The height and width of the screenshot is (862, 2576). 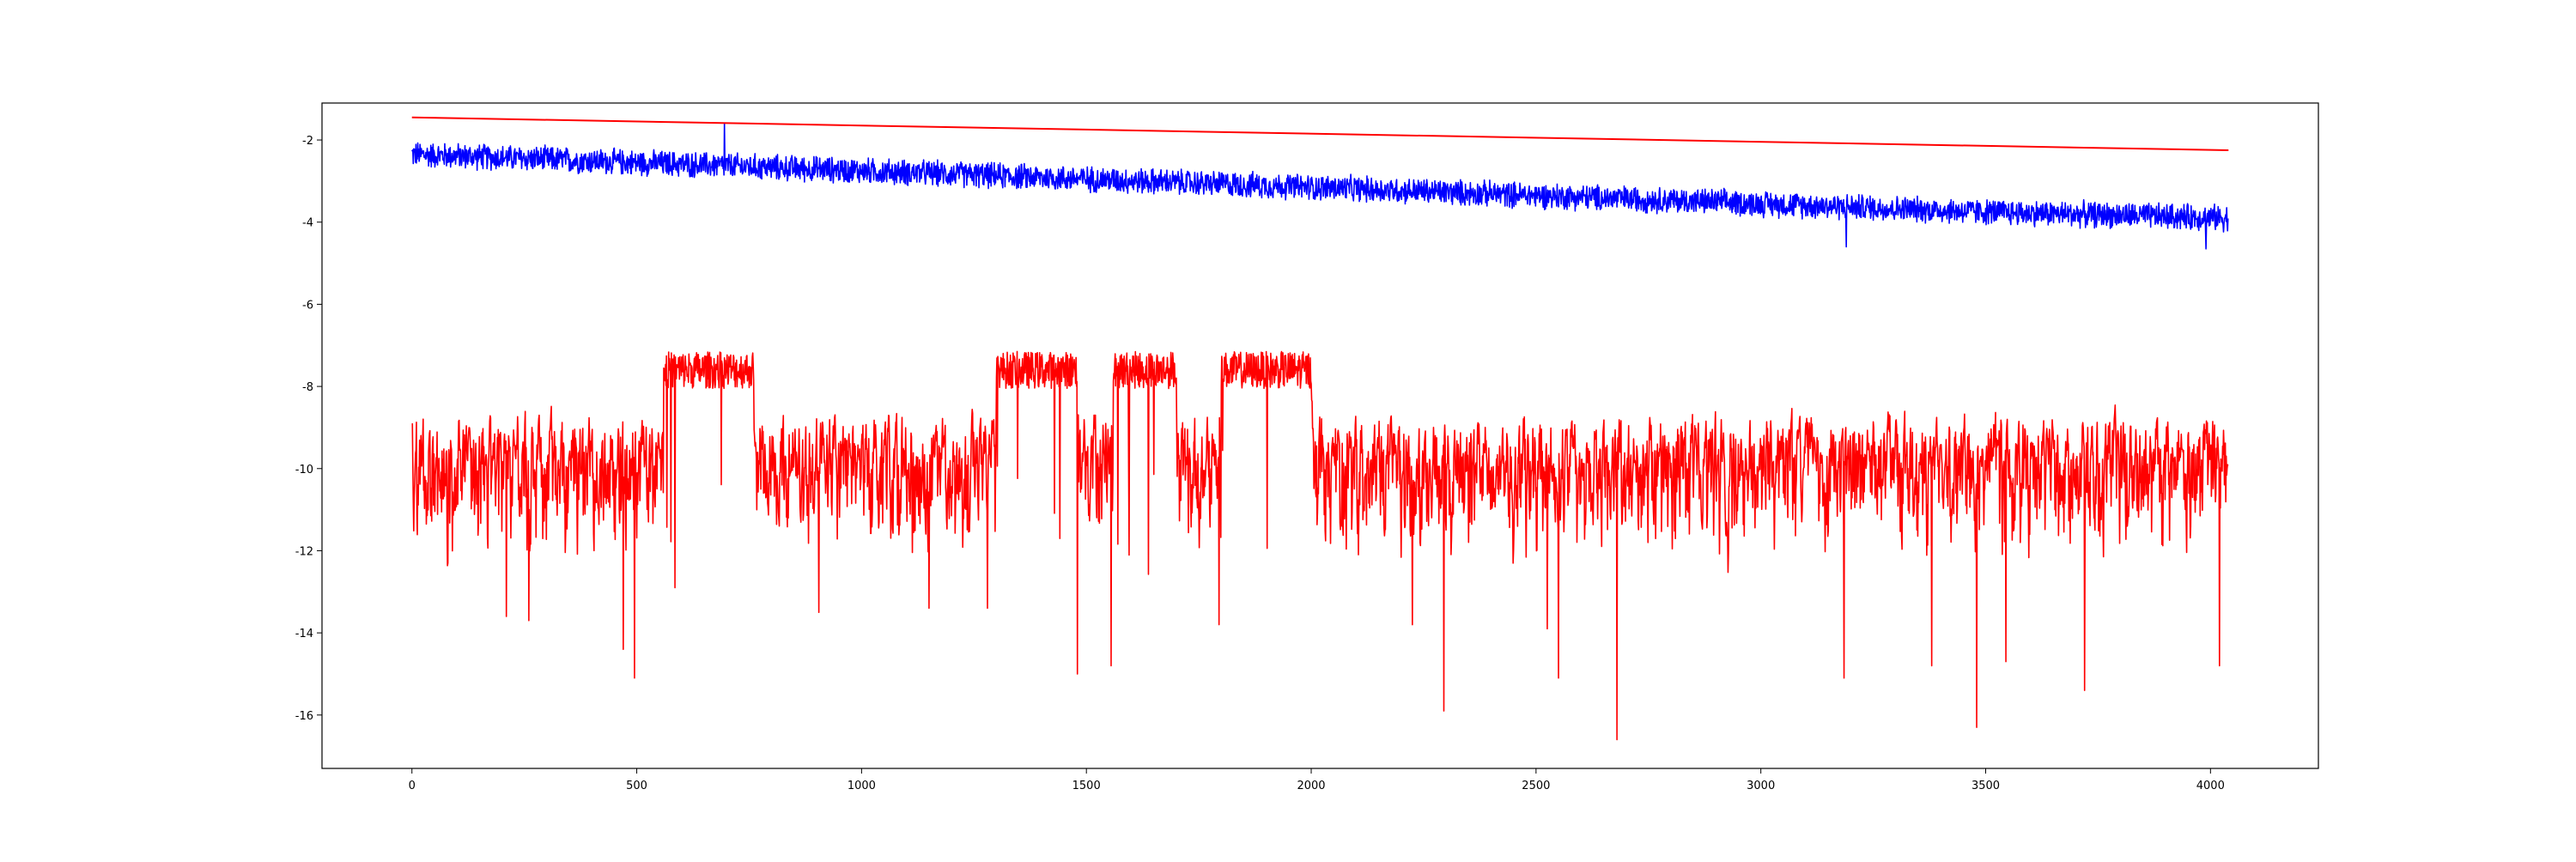 What do you see at coordinates (304, 551) in the screenshot?
I see `y-tick-label: -12` at bounding box center [304, 551].